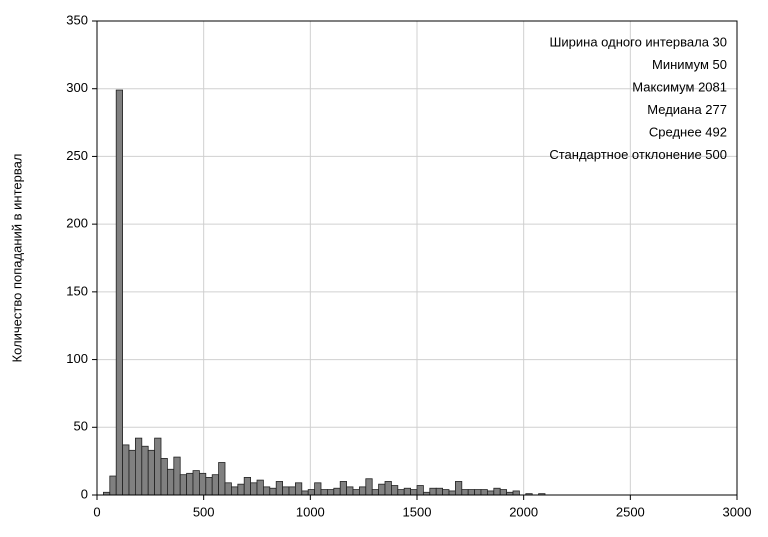 The height and width of the screenshot is (537, 768). Describe the element at coordinates (77, 19) in the screenshot. I see `y-tick-label: 350` at that location.